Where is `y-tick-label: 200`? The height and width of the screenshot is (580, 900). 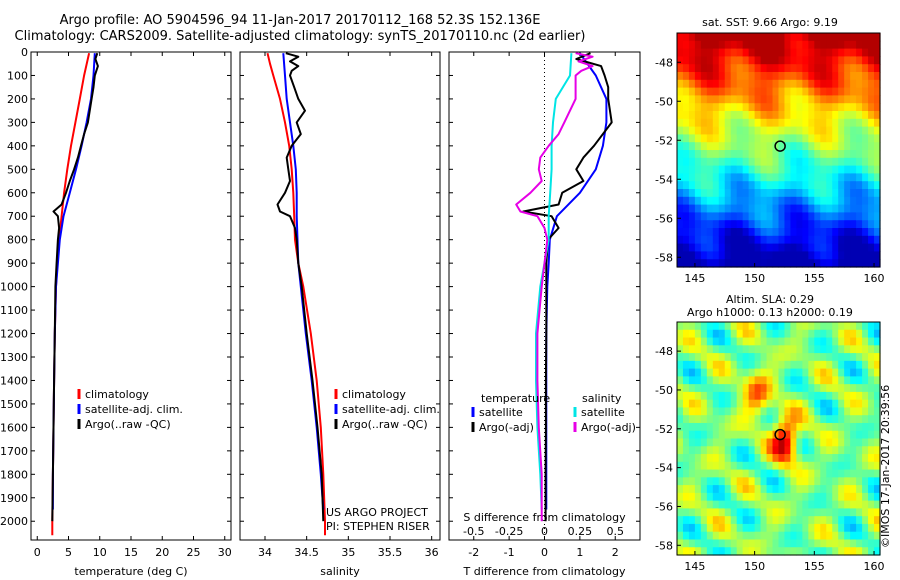 y-tick-label: 200 is located at coordinates (17, 99).